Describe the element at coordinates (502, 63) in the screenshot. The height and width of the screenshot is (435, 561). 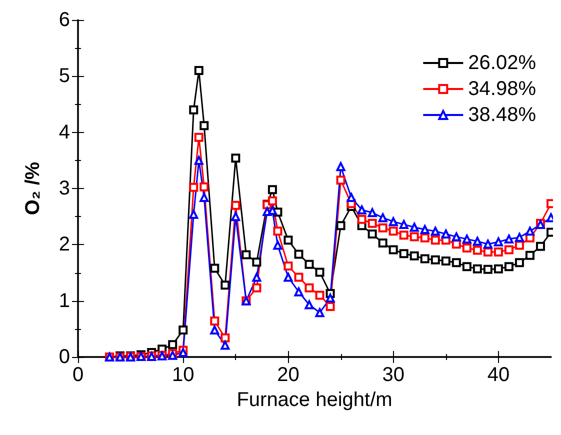
I see `legend-label: 26.02%` at that location.